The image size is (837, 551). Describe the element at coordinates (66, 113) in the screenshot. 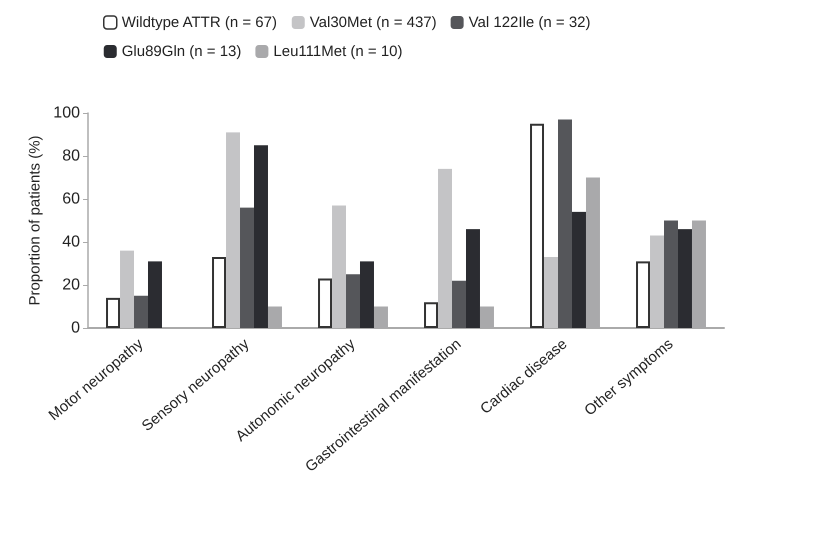

I see `y-tick-label: 100` at that location.